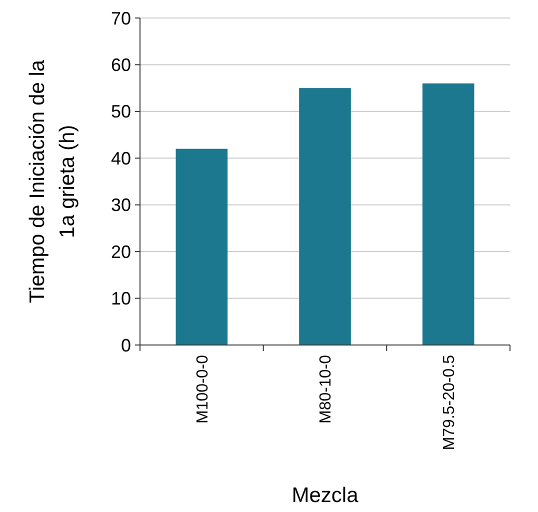  What do you see at coordinates (52, 182) in the screenshot?
I see `y-axis-title: Tiempo de Iniciación de la 1a grieta (h)` at bounding box center [52, 182].